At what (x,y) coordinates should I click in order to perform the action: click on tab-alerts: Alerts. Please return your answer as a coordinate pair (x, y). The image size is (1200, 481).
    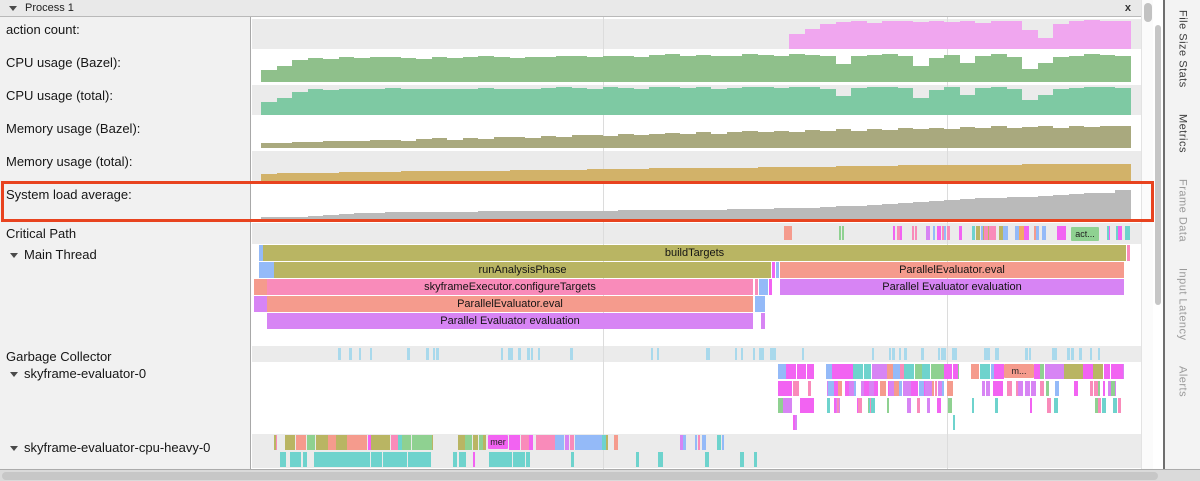
    Looking at the image, I should click on (1182, 382).